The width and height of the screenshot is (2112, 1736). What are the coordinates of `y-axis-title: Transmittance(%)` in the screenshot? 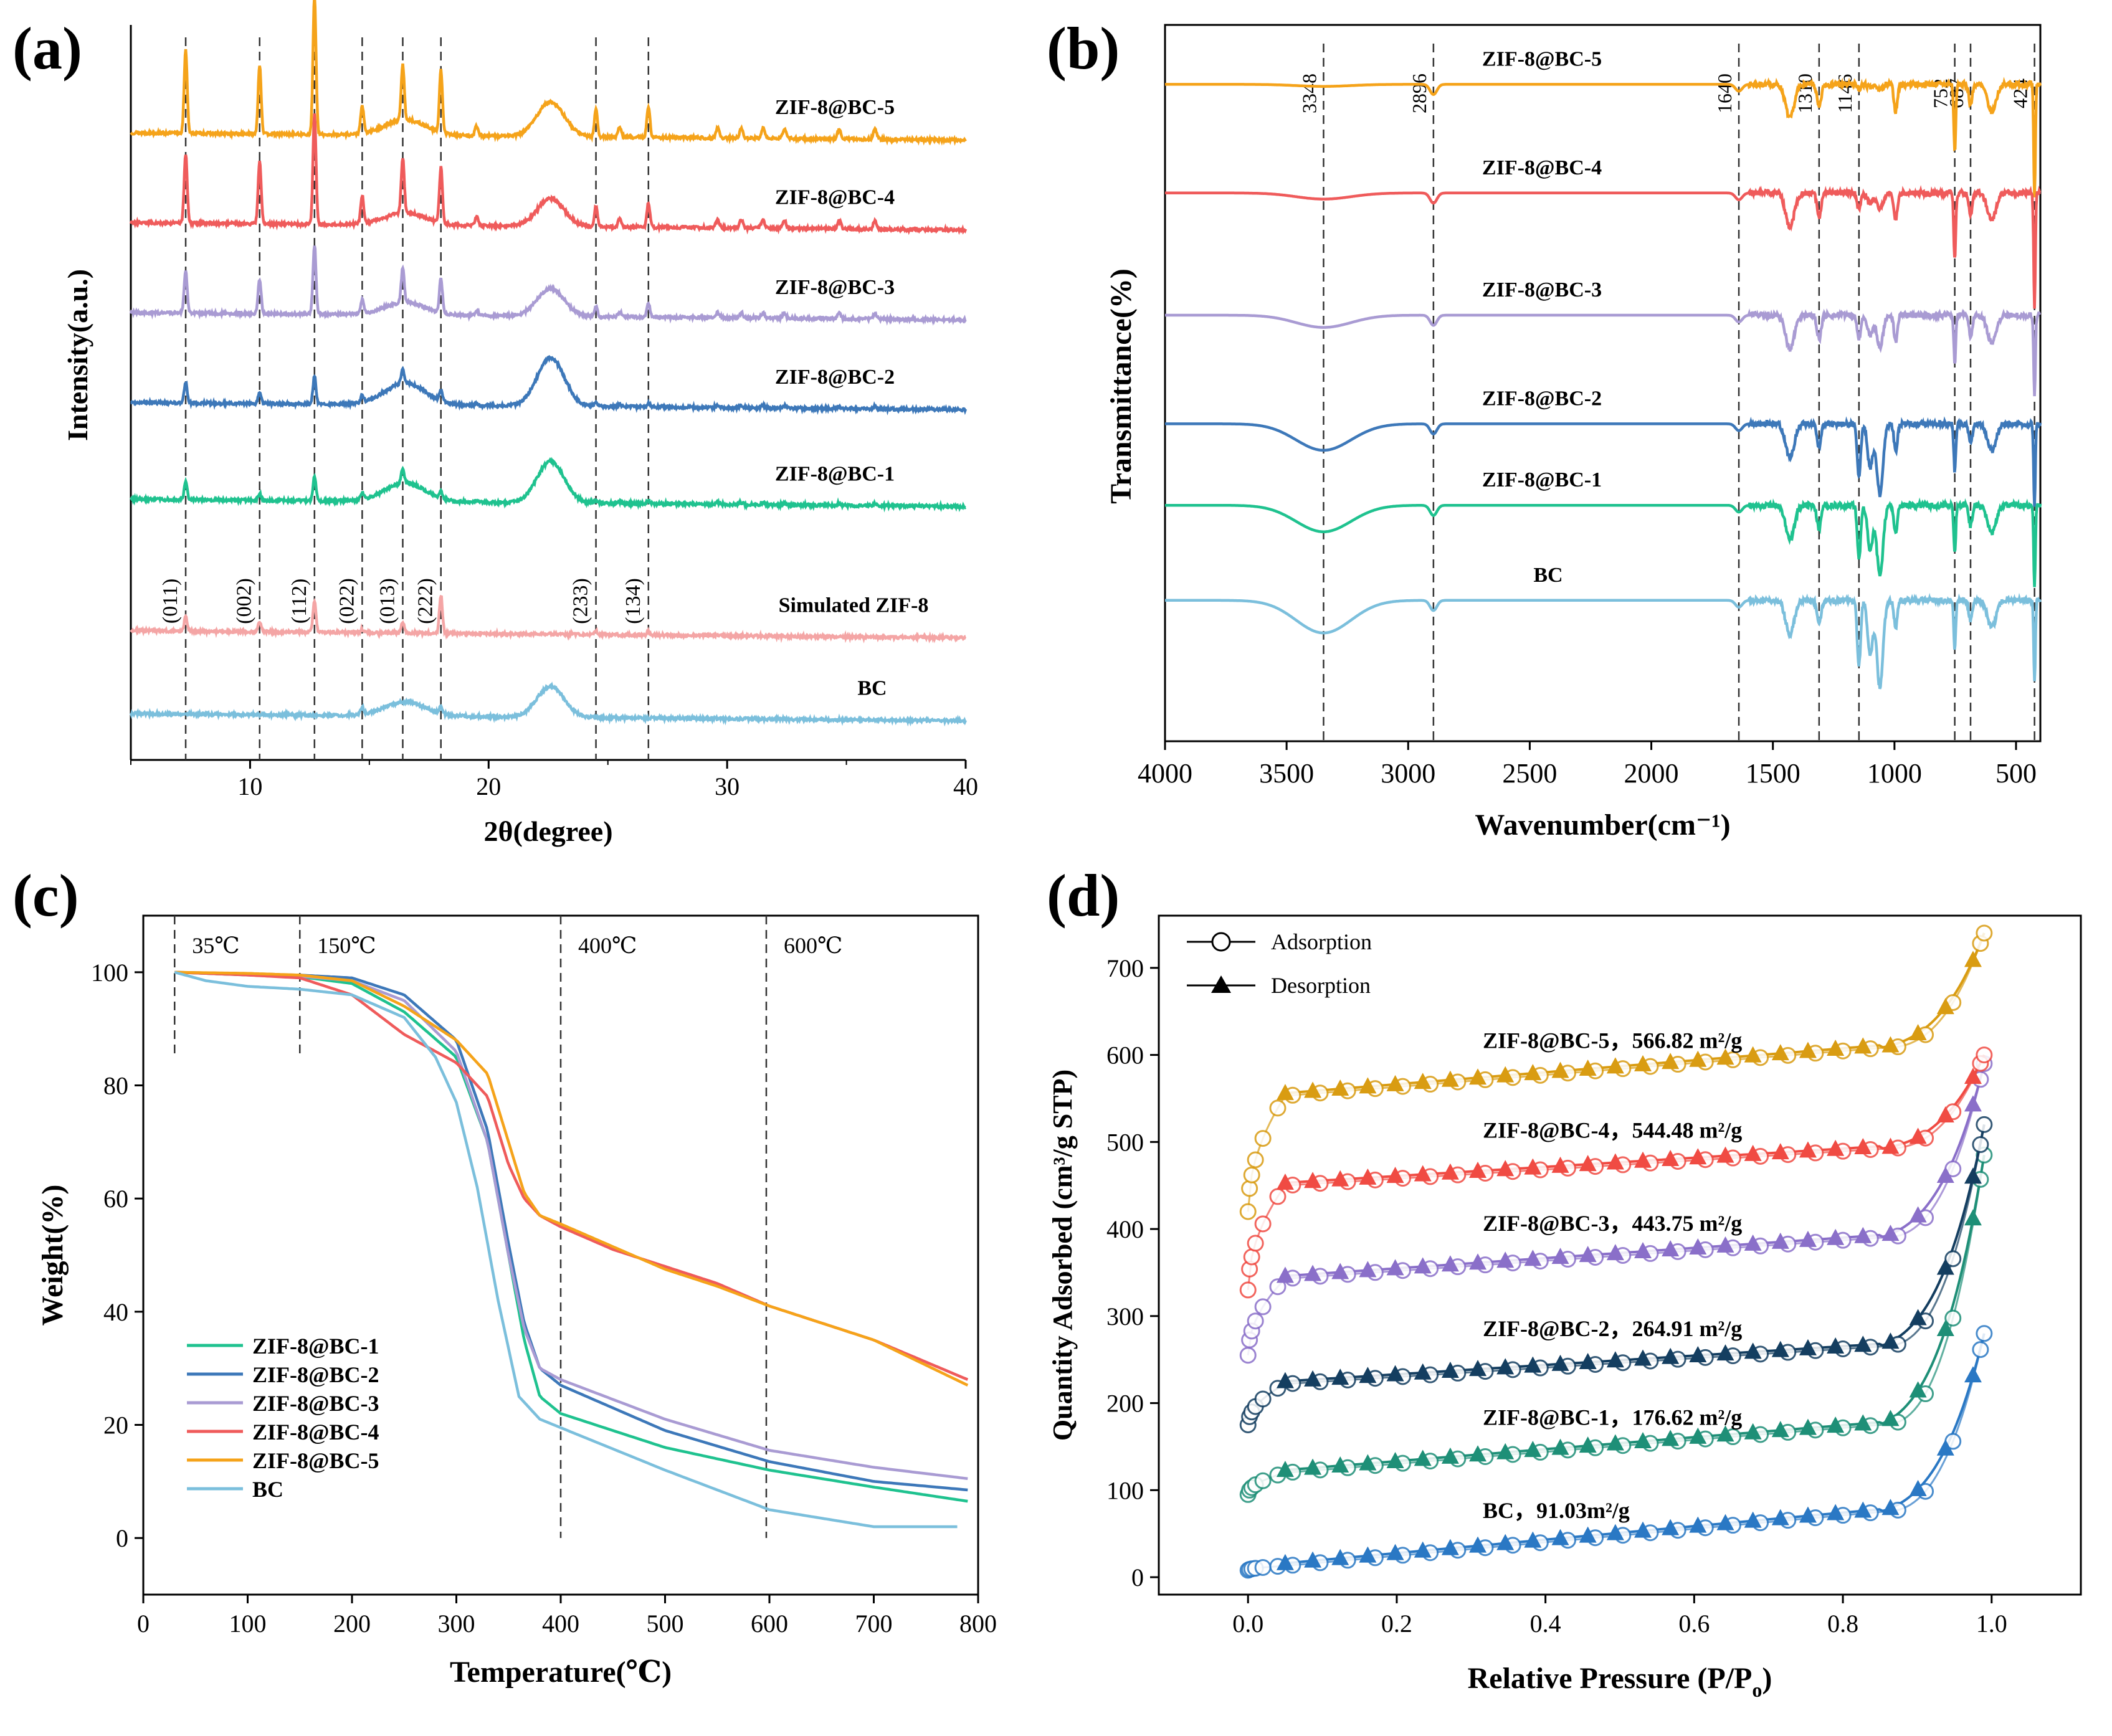 It's located at (1121, 386).